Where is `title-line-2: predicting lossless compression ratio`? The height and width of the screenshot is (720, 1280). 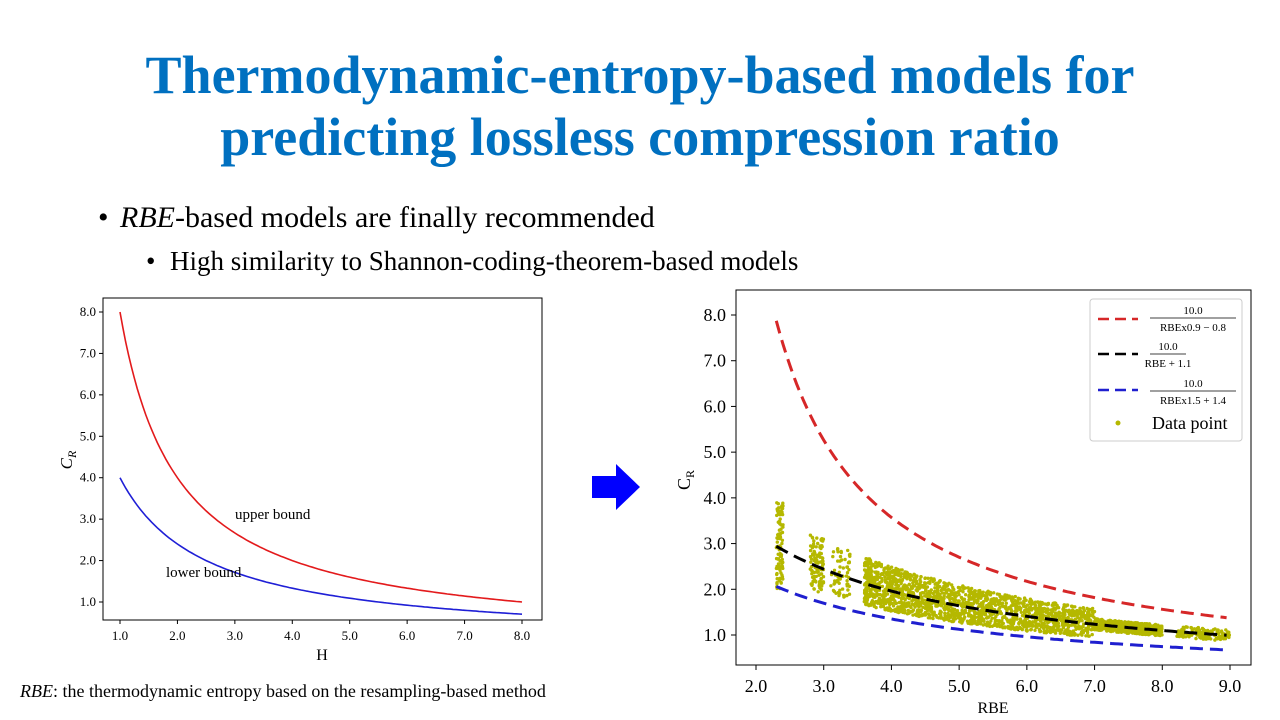
title-line-2: predicting lossless compression ratio is located at coordinates (640, 137).